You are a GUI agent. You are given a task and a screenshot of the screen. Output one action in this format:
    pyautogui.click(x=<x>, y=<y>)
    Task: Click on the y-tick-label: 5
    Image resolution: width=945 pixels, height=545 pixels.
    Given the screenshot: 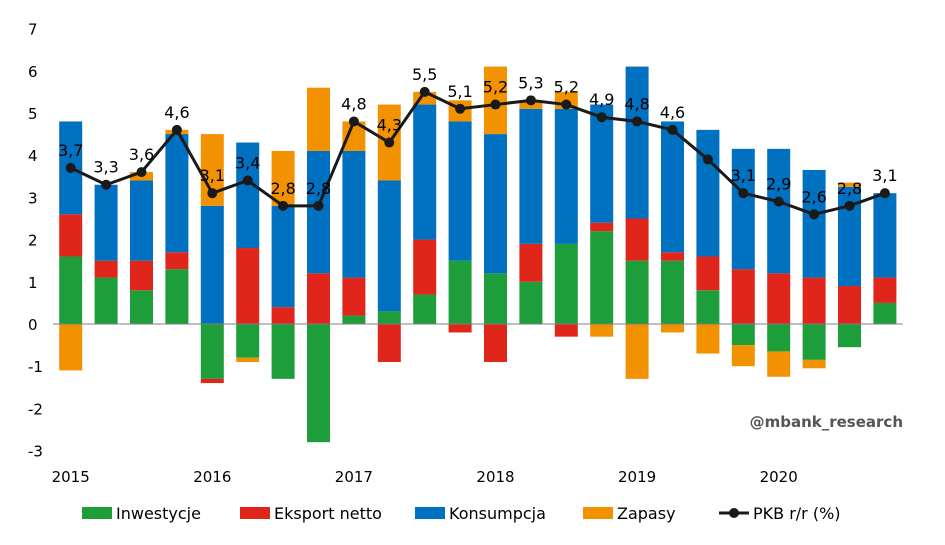 What is the action you would take?
    pyautogui.click(x=33, y=114)
    